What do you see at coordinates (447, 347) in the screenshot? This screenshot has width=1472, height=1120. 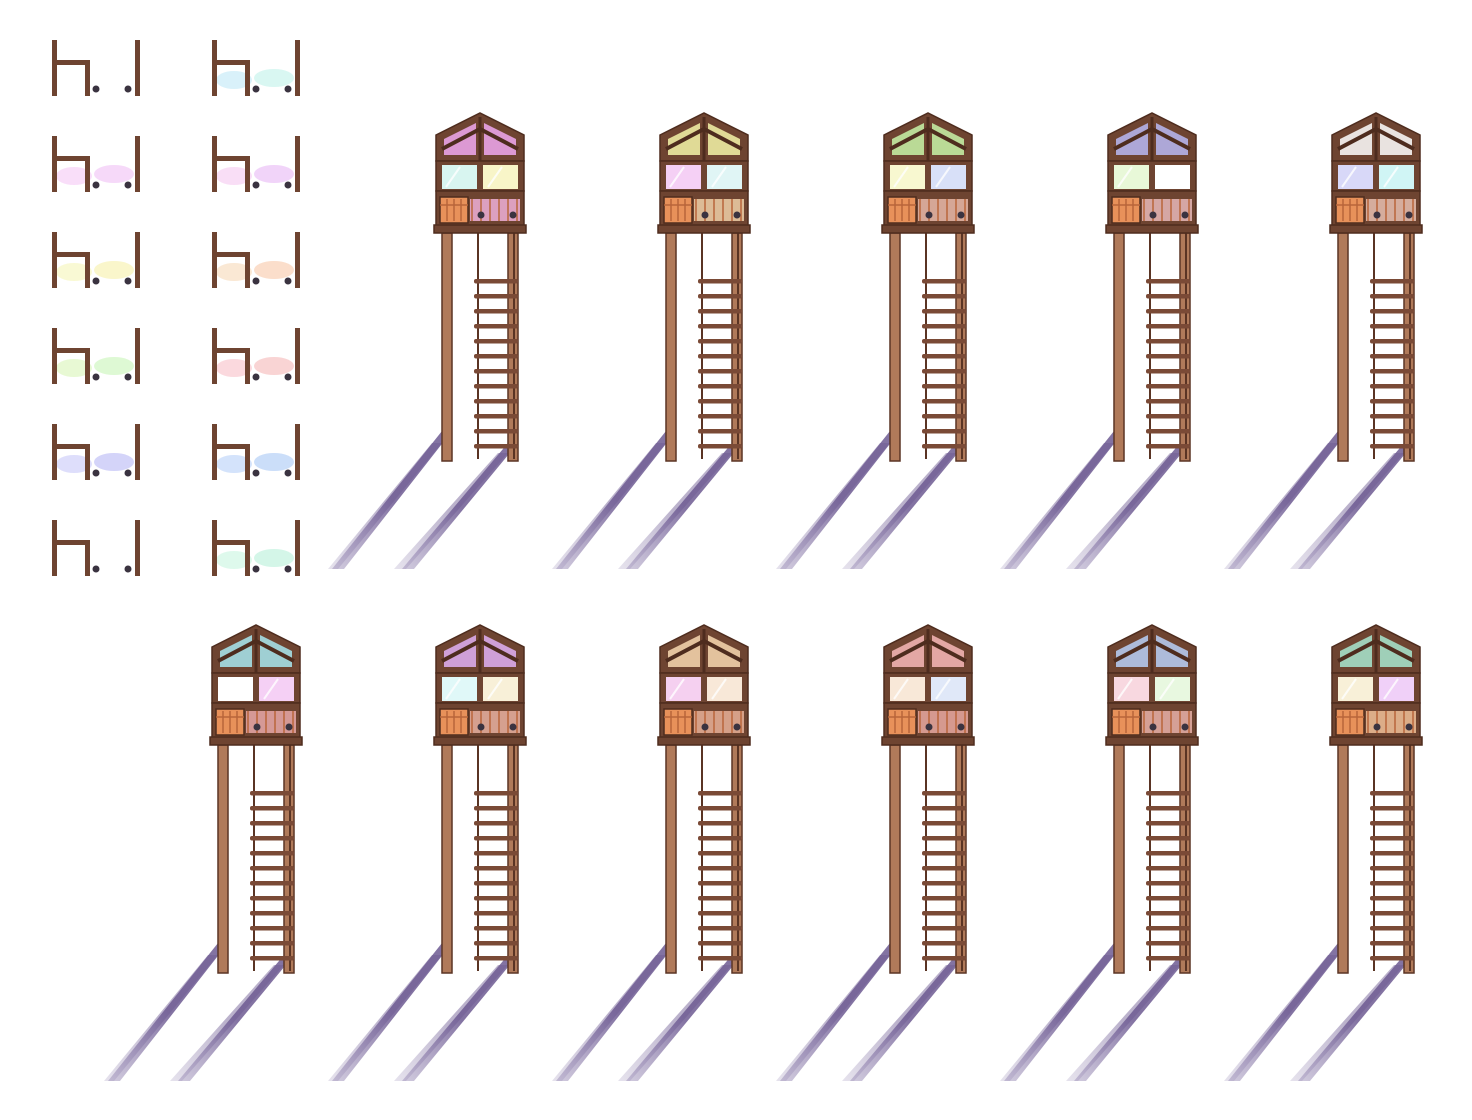 I see `left-leg` at bounding box center [447, 347].